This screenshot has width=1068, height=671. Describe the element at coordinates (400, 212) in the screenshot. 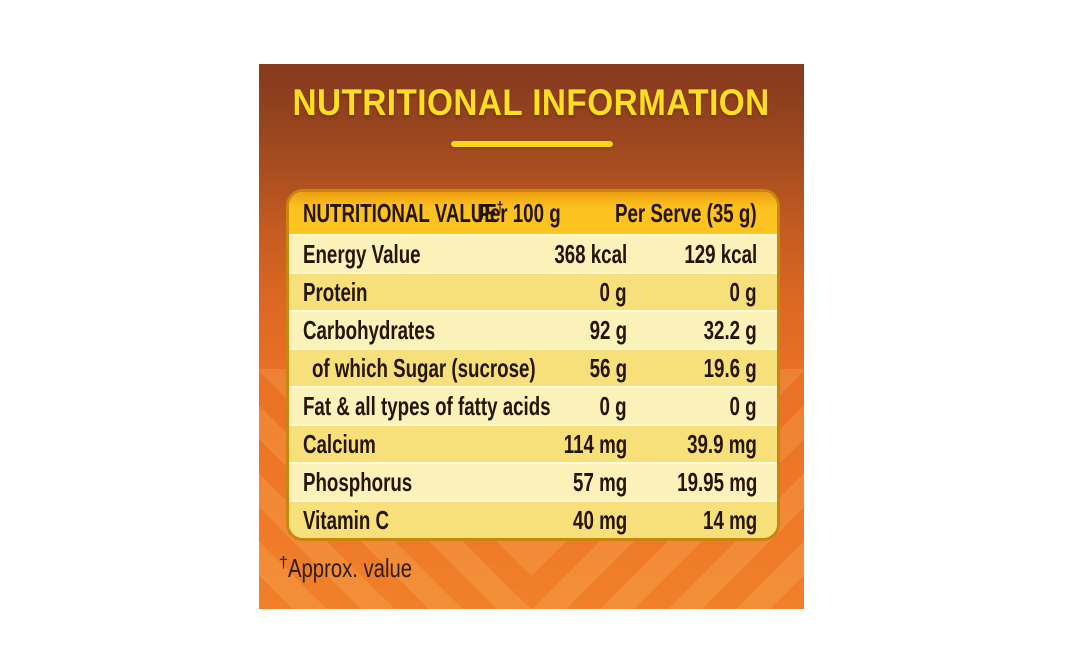

I see `header-nutritional-value-text: NUTRITIONAL VALUE` at that location.